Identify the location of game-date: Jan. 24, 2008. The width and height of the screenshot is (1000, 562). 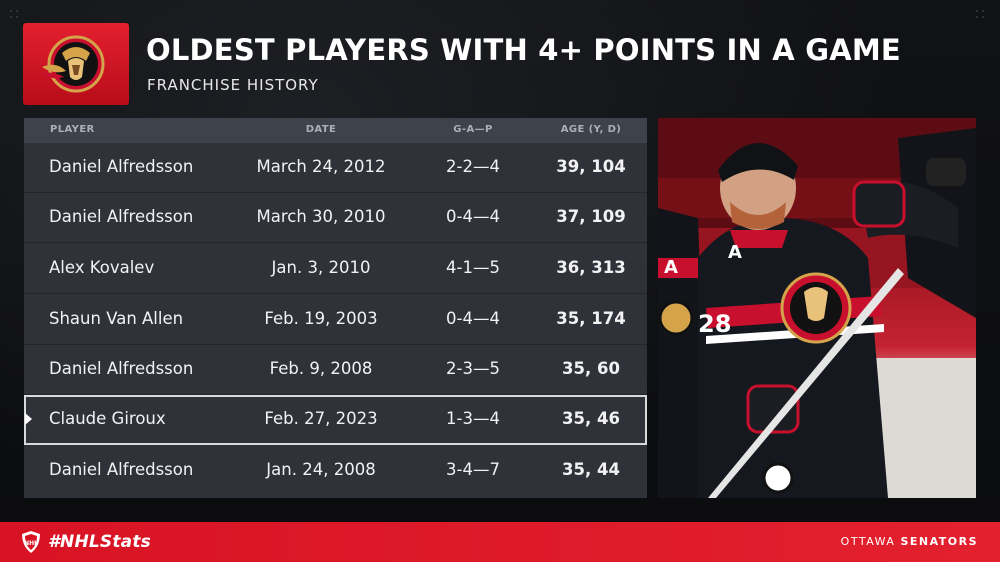
(321, 469).